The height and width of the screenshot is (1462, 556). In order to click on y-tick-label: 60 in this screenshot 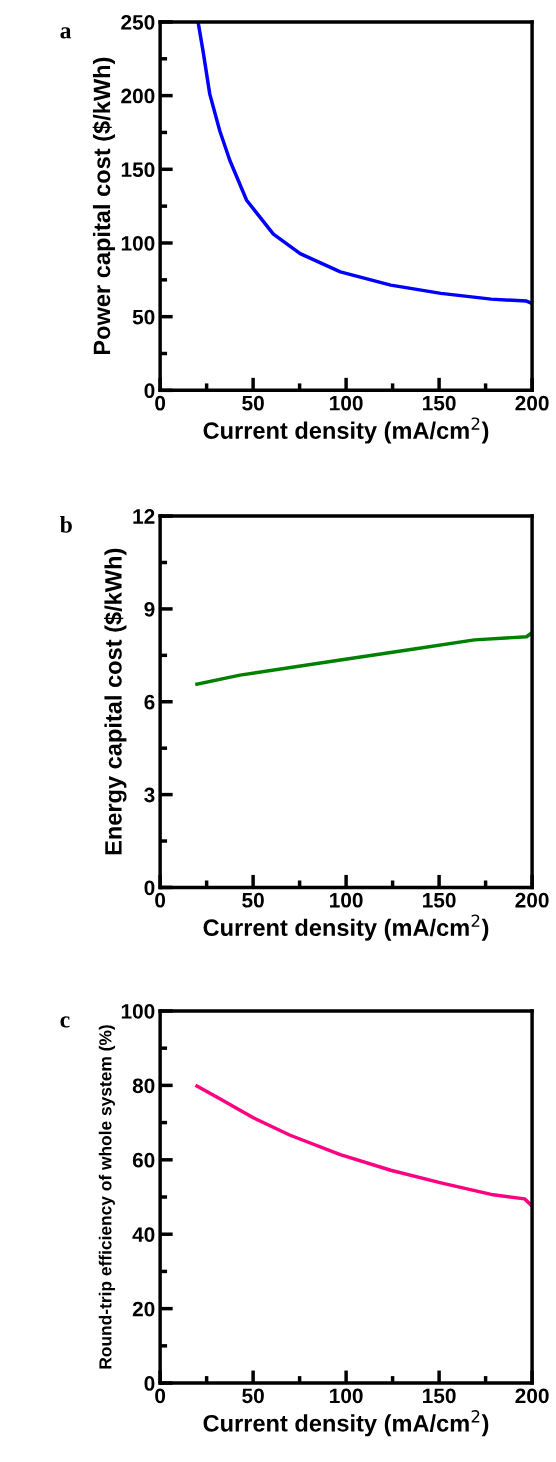, I will do `click(143, 1160)`.